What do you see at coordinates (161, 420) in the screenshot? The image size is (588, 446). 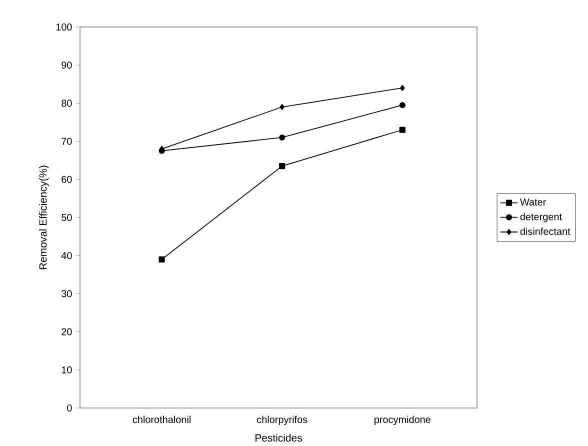 I see `x-tick-label: chlorothalonil` at bounding box center [161, 420].